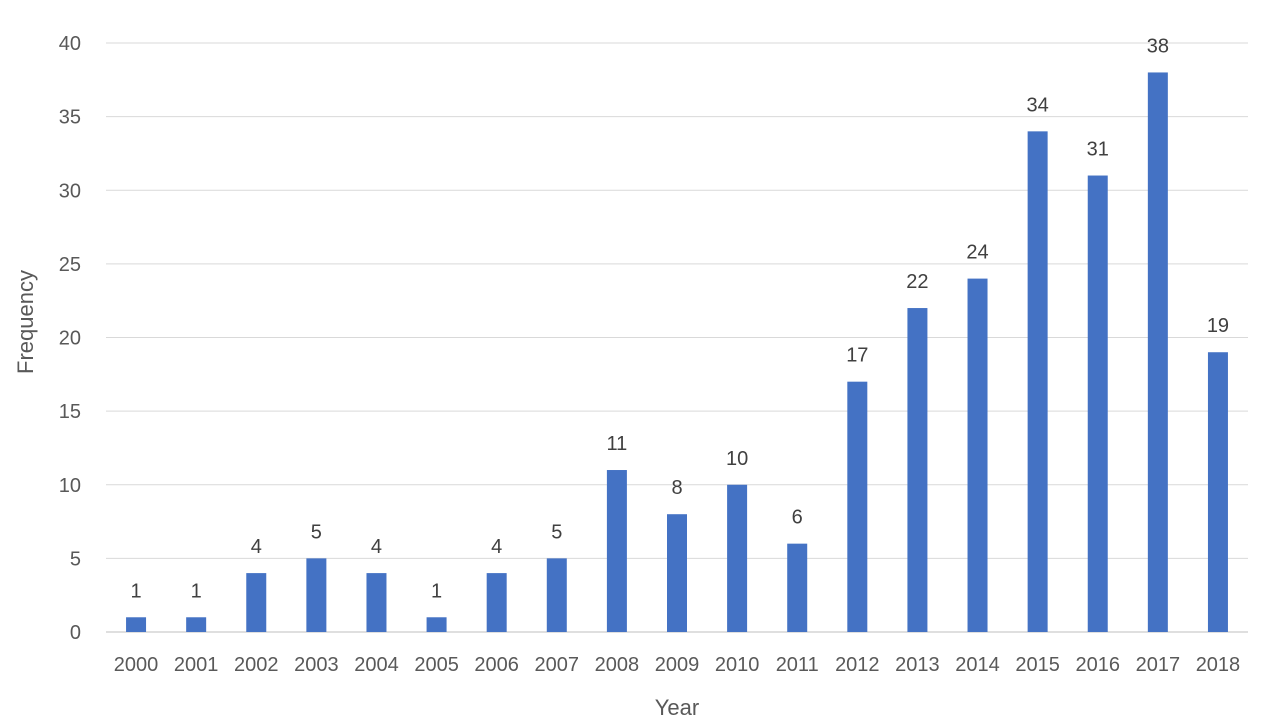  Describe the element at coordinates (1038, 105) in the screenshot. I see `data-label: 34` at that location.